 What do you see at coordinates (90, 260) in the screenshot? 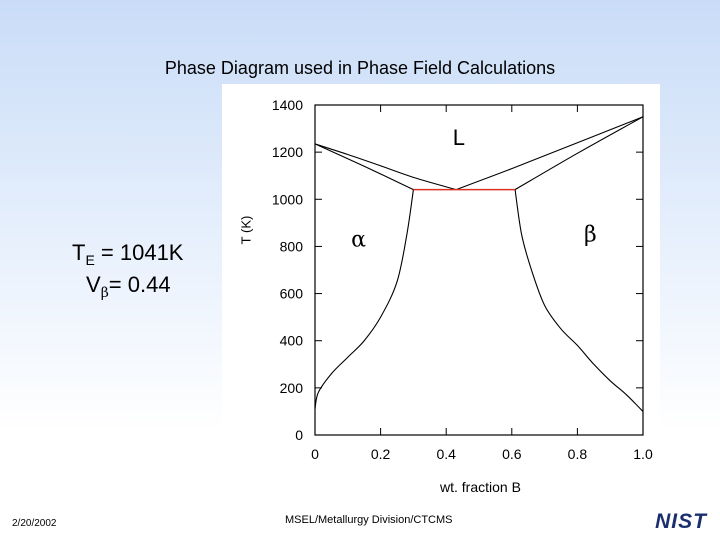
I see `eutectic-subscript: E` at bounding box center [90, 260].